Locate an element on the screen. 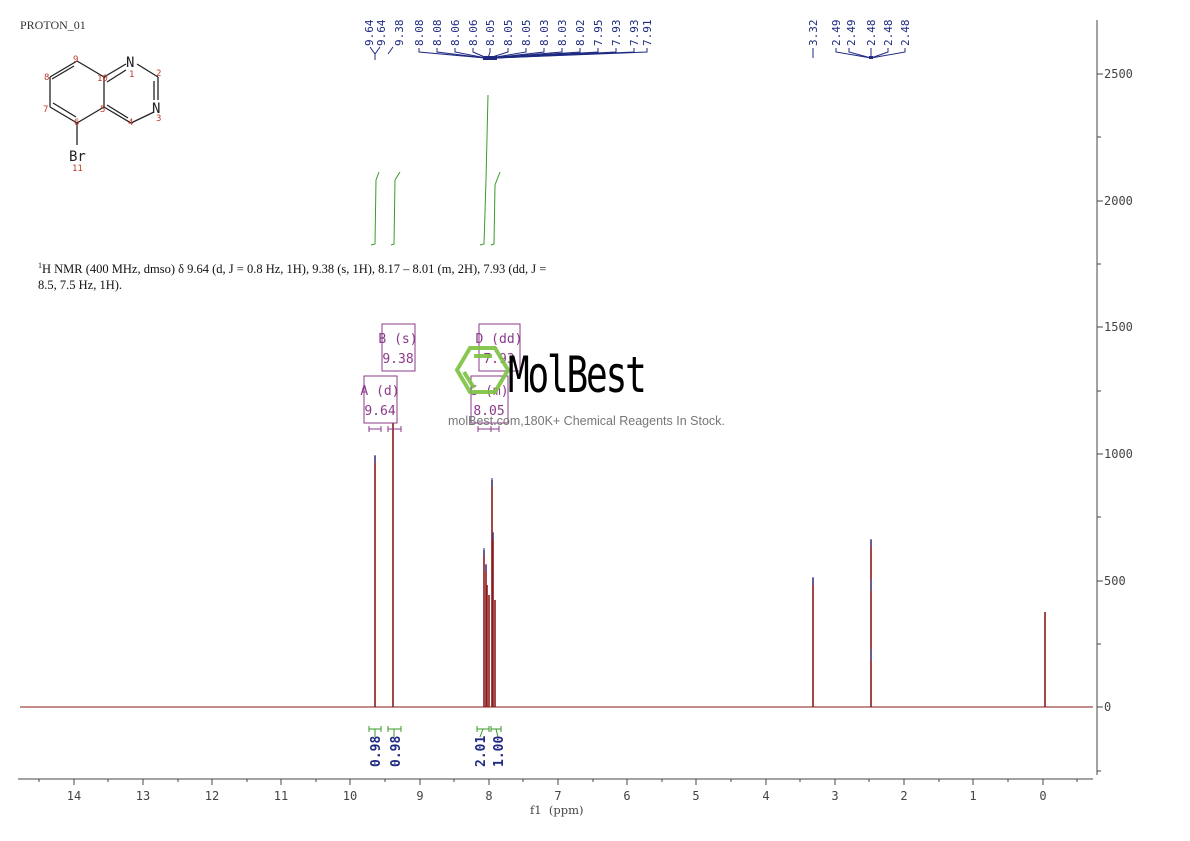 Image resolution: width=1190 pixels, height=841 pixels. x-axis is located at coordinates (555, 781).